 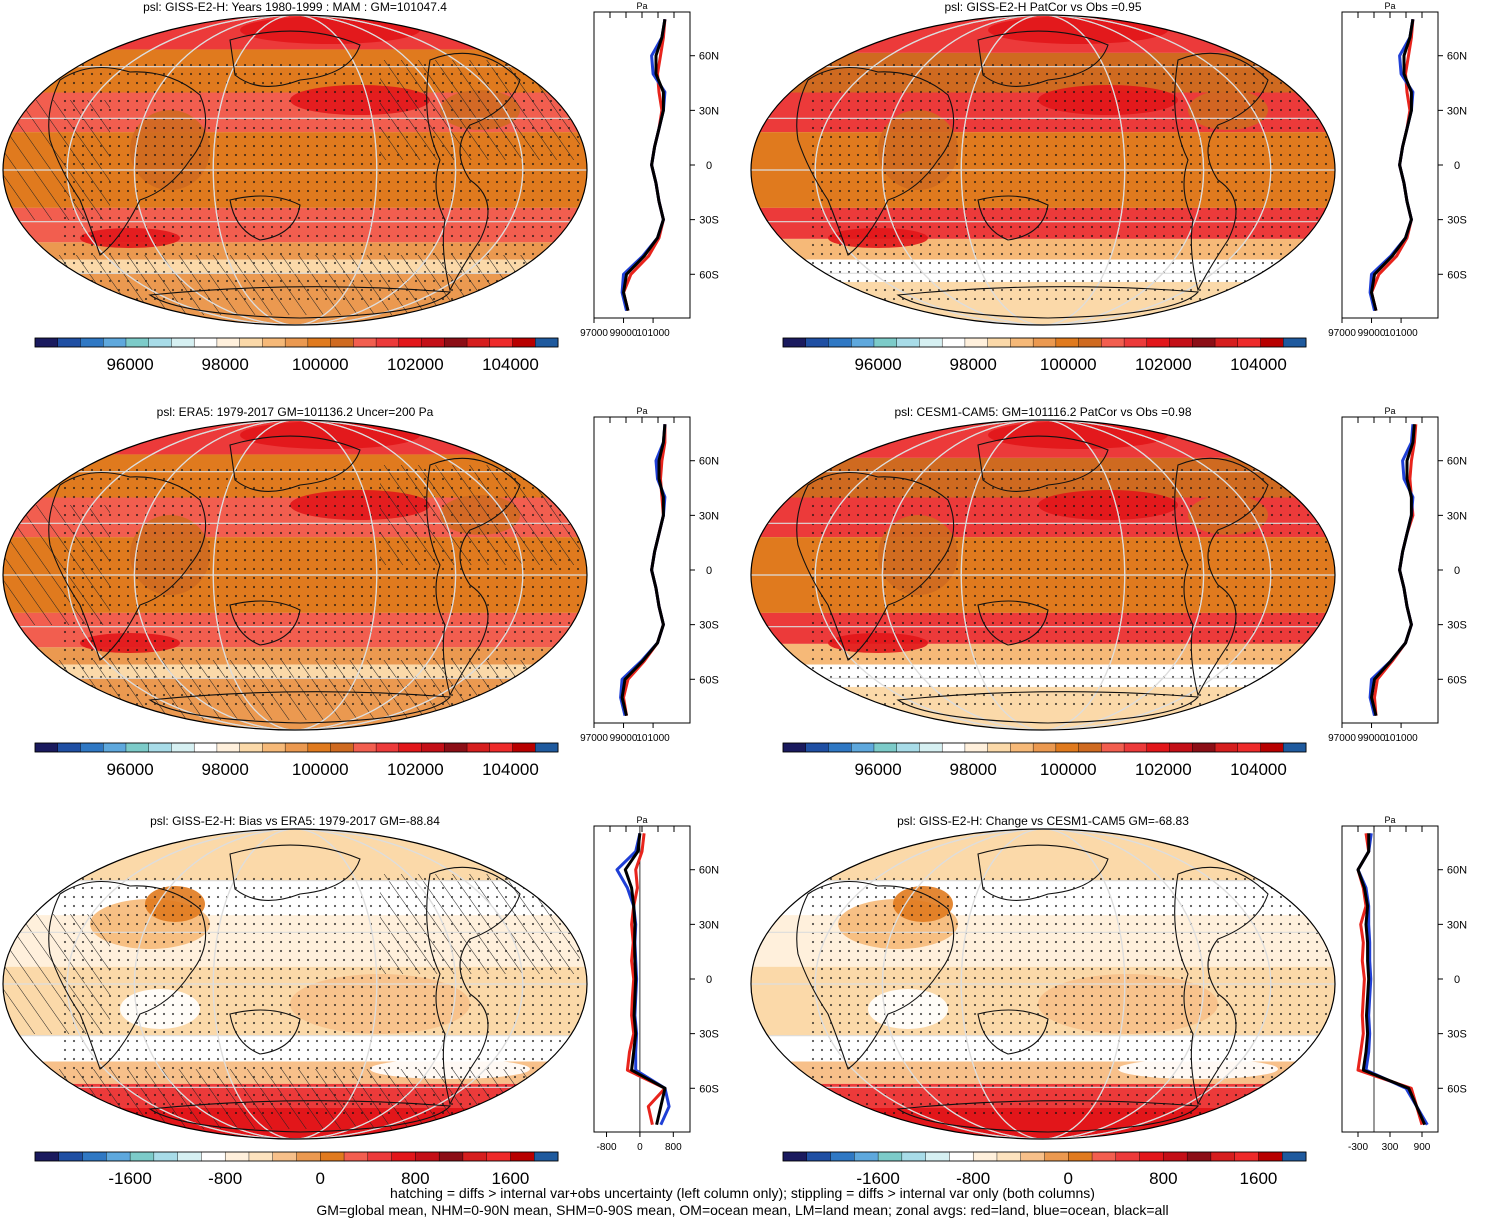 What do you see at coordinates (300, 285) in the screenshot?
I see `hatching` at bounding box center [300, 285].